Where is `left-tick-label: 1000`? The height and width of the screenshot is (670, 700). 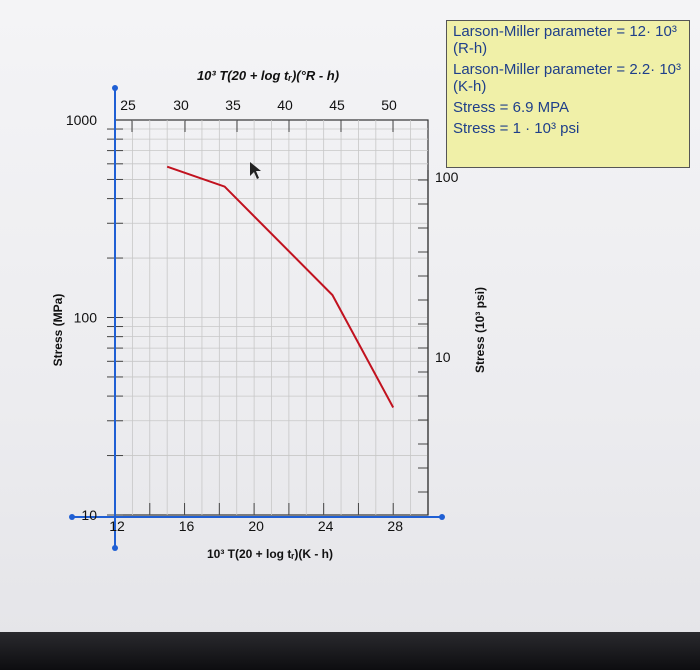
left-tick-label: 1000 is located at coordinates (81, 120).